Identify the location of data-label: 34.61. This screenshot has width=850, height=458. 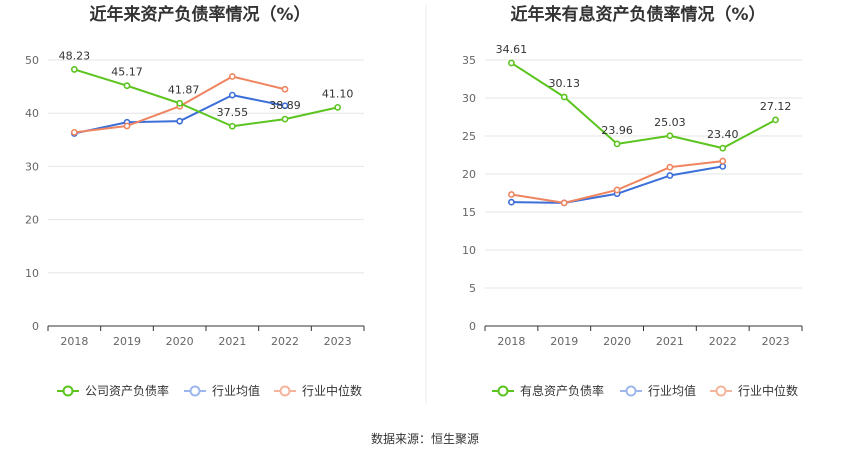
(512, 49).